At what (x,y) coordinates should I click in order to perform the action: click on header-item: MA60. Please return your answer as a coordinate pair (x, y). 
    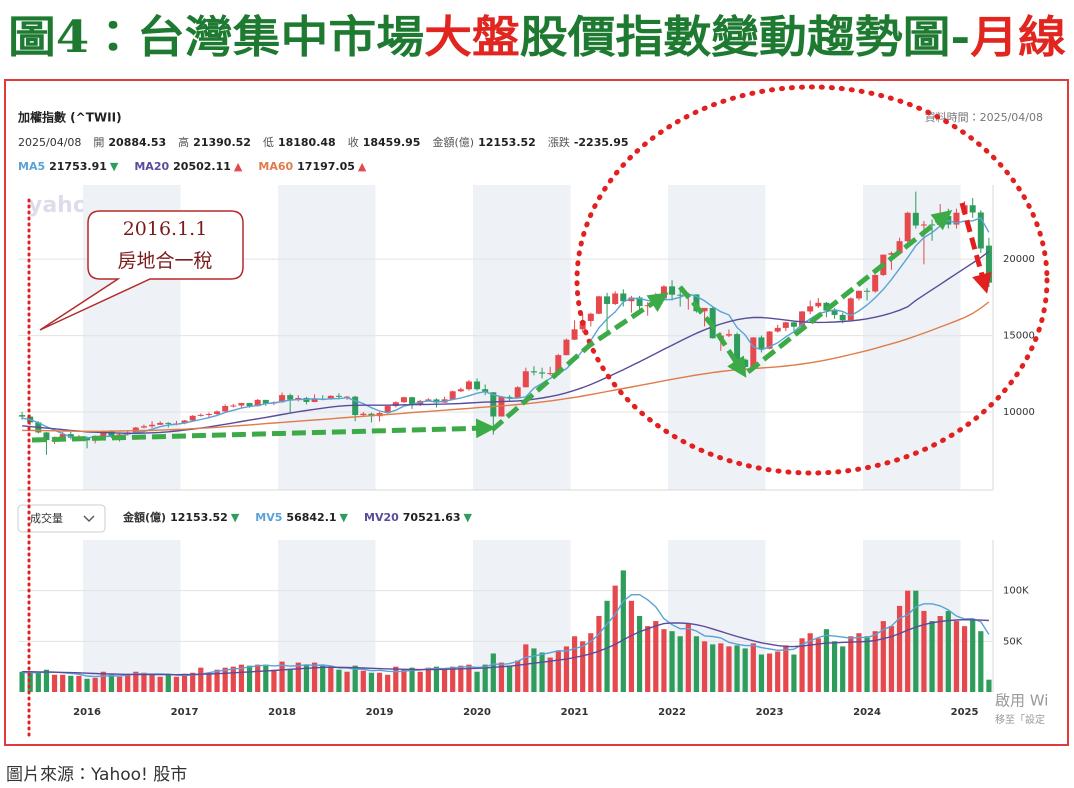
    Looking at the image, I should click on (275, 166).